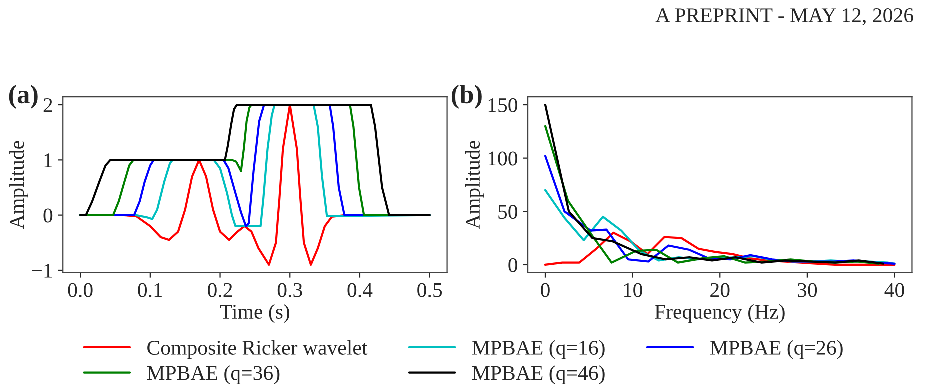  Describe the element at coordinates (150, 290) in the screenshot. I see `x-tick-label: 0.1` at that location.